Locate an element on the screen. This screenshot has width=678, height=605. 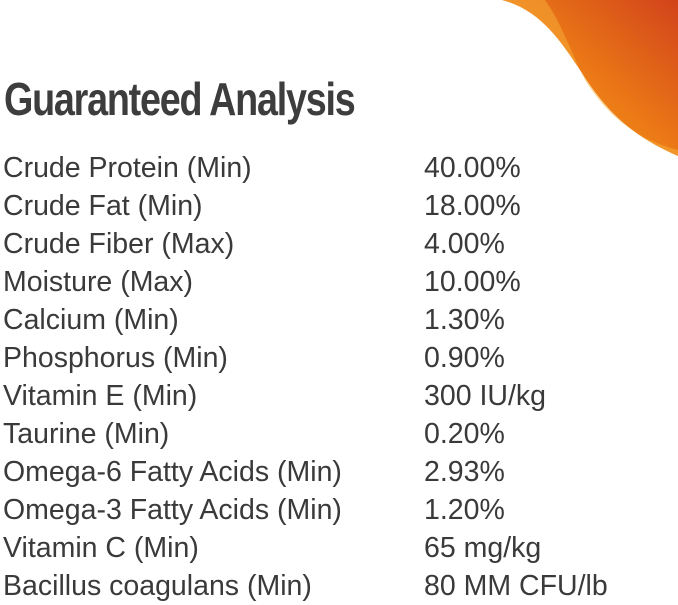
nutrient-value: 10.00% is located at coordinates (472, 282).